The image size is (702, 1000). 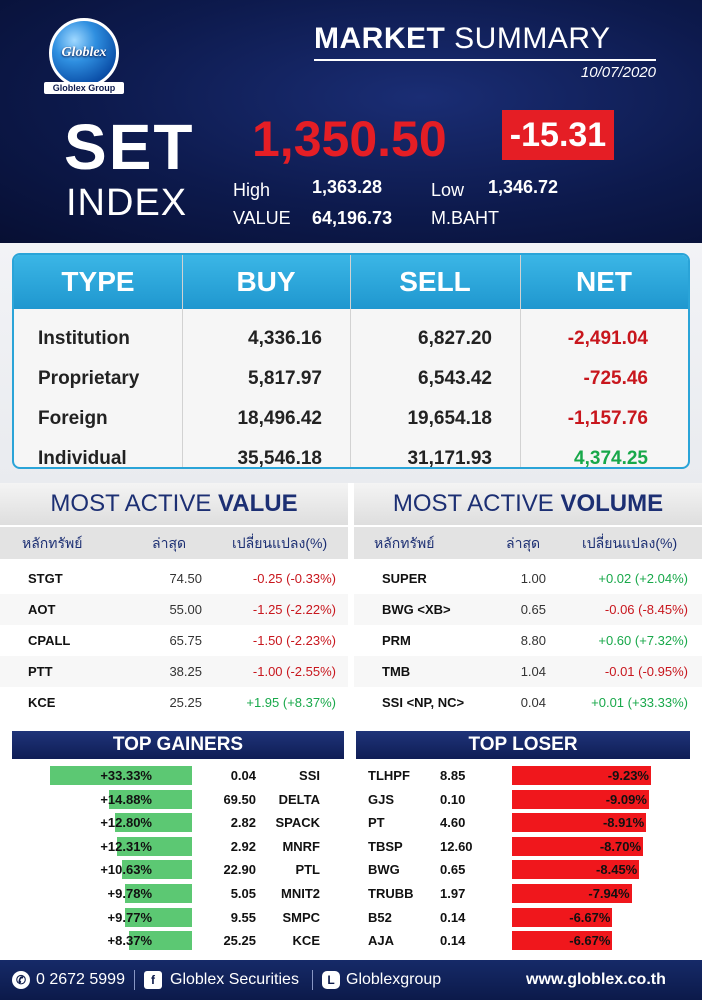 I want to click on symbol-cell: AOT, so click(x=42, y=609).